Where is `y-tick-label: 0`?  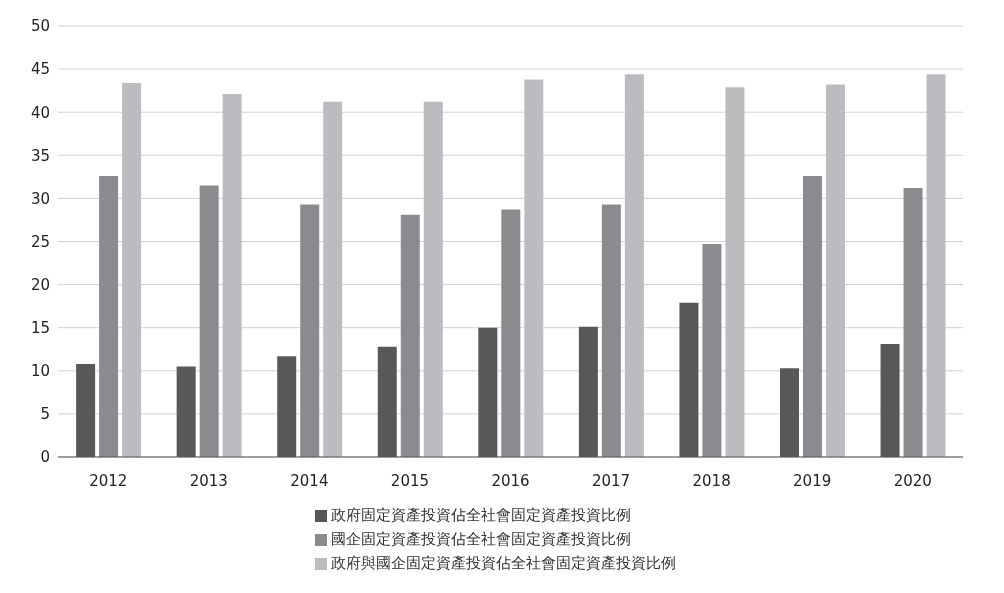 y-tick-label: 0 is located at coordinates (45, 457).